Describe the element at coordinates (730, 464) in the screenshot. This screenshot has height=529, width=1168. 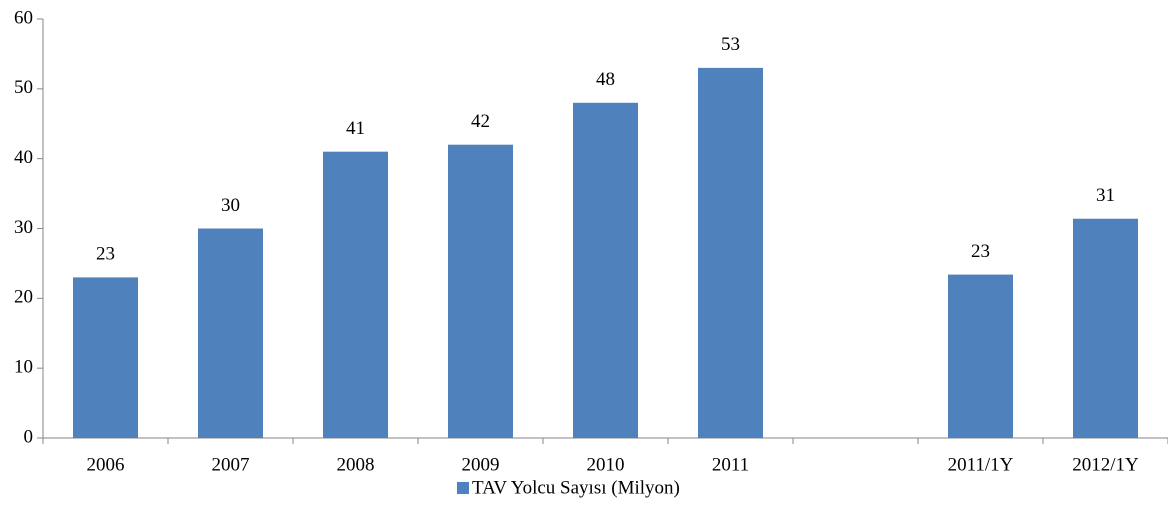
I see `x-tick-label: 2011` at that location.